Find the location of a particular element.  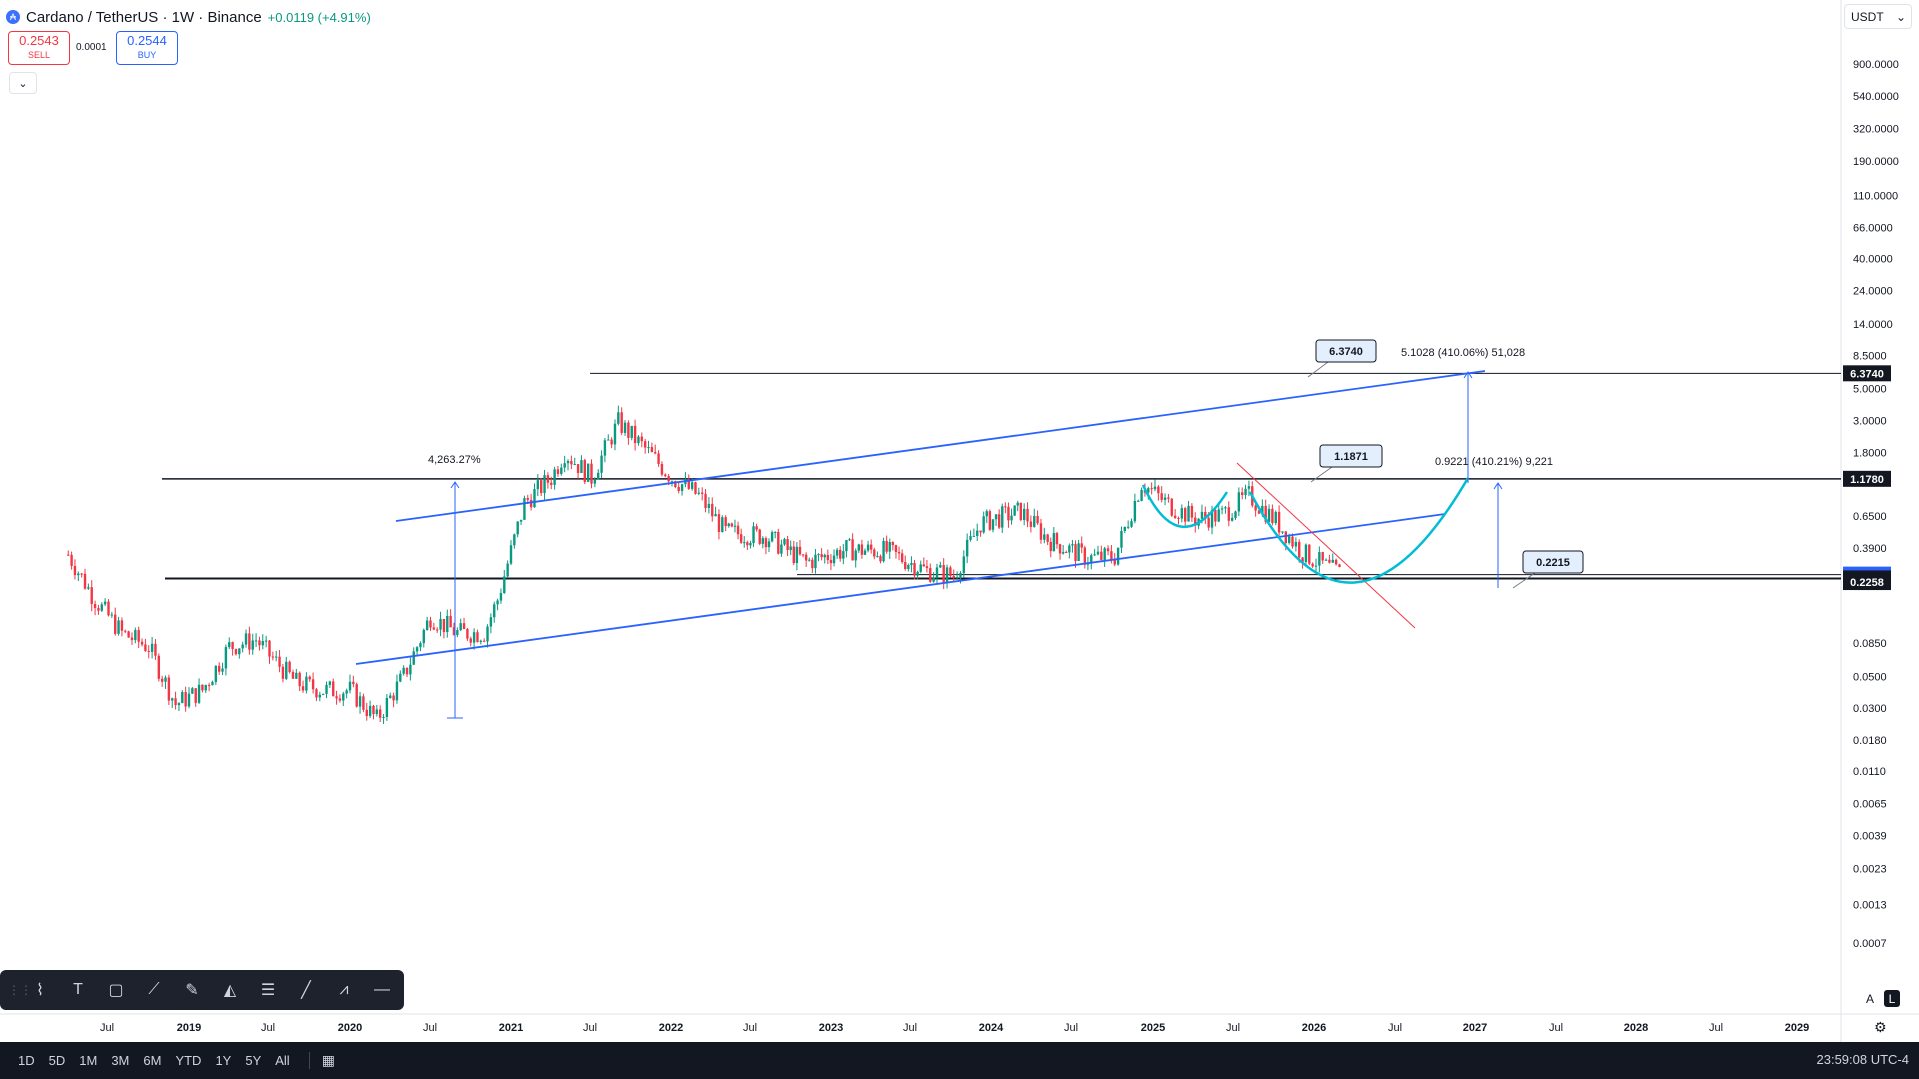

auto-scale-button: A is located at coordinates (1869, 998).